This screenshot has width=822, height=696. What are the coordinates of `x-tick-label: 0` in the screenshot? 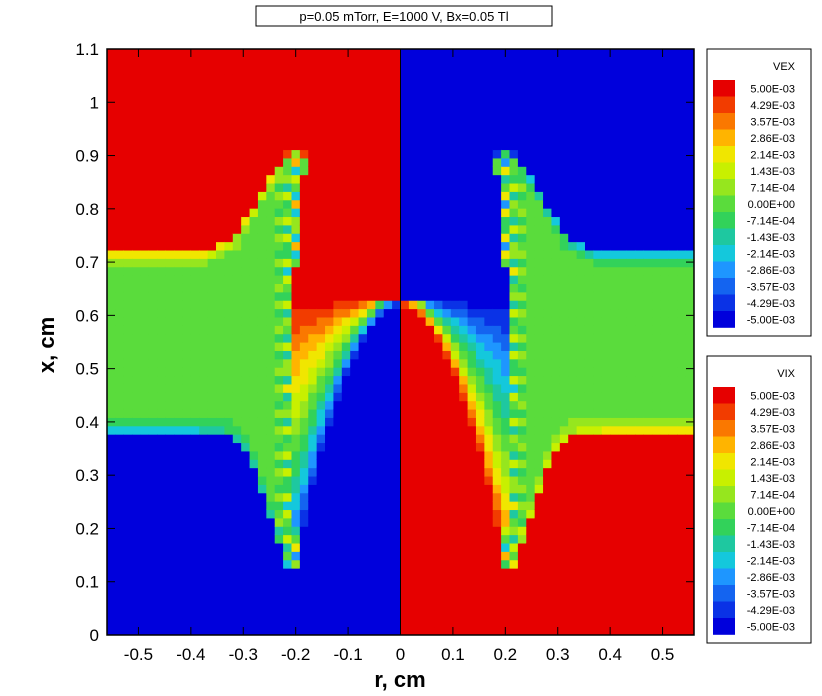 It's located at (400, 654).